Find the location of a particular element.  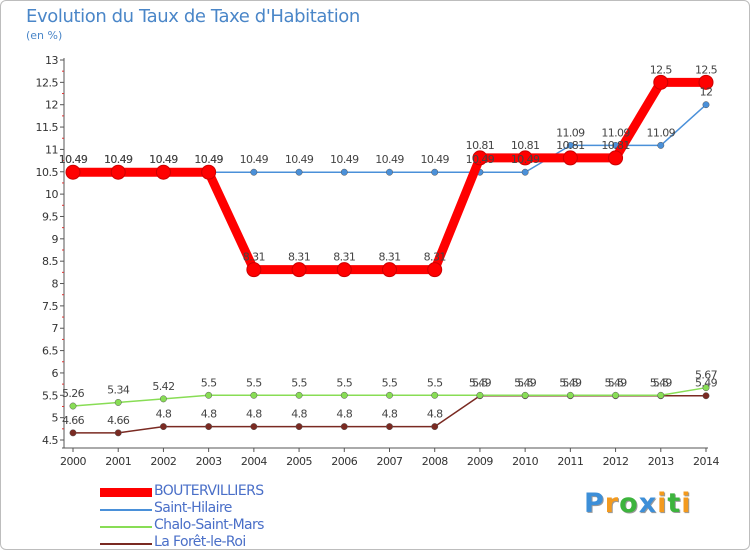

x-tick-label: 2001 is located at coordinates (118, 461).